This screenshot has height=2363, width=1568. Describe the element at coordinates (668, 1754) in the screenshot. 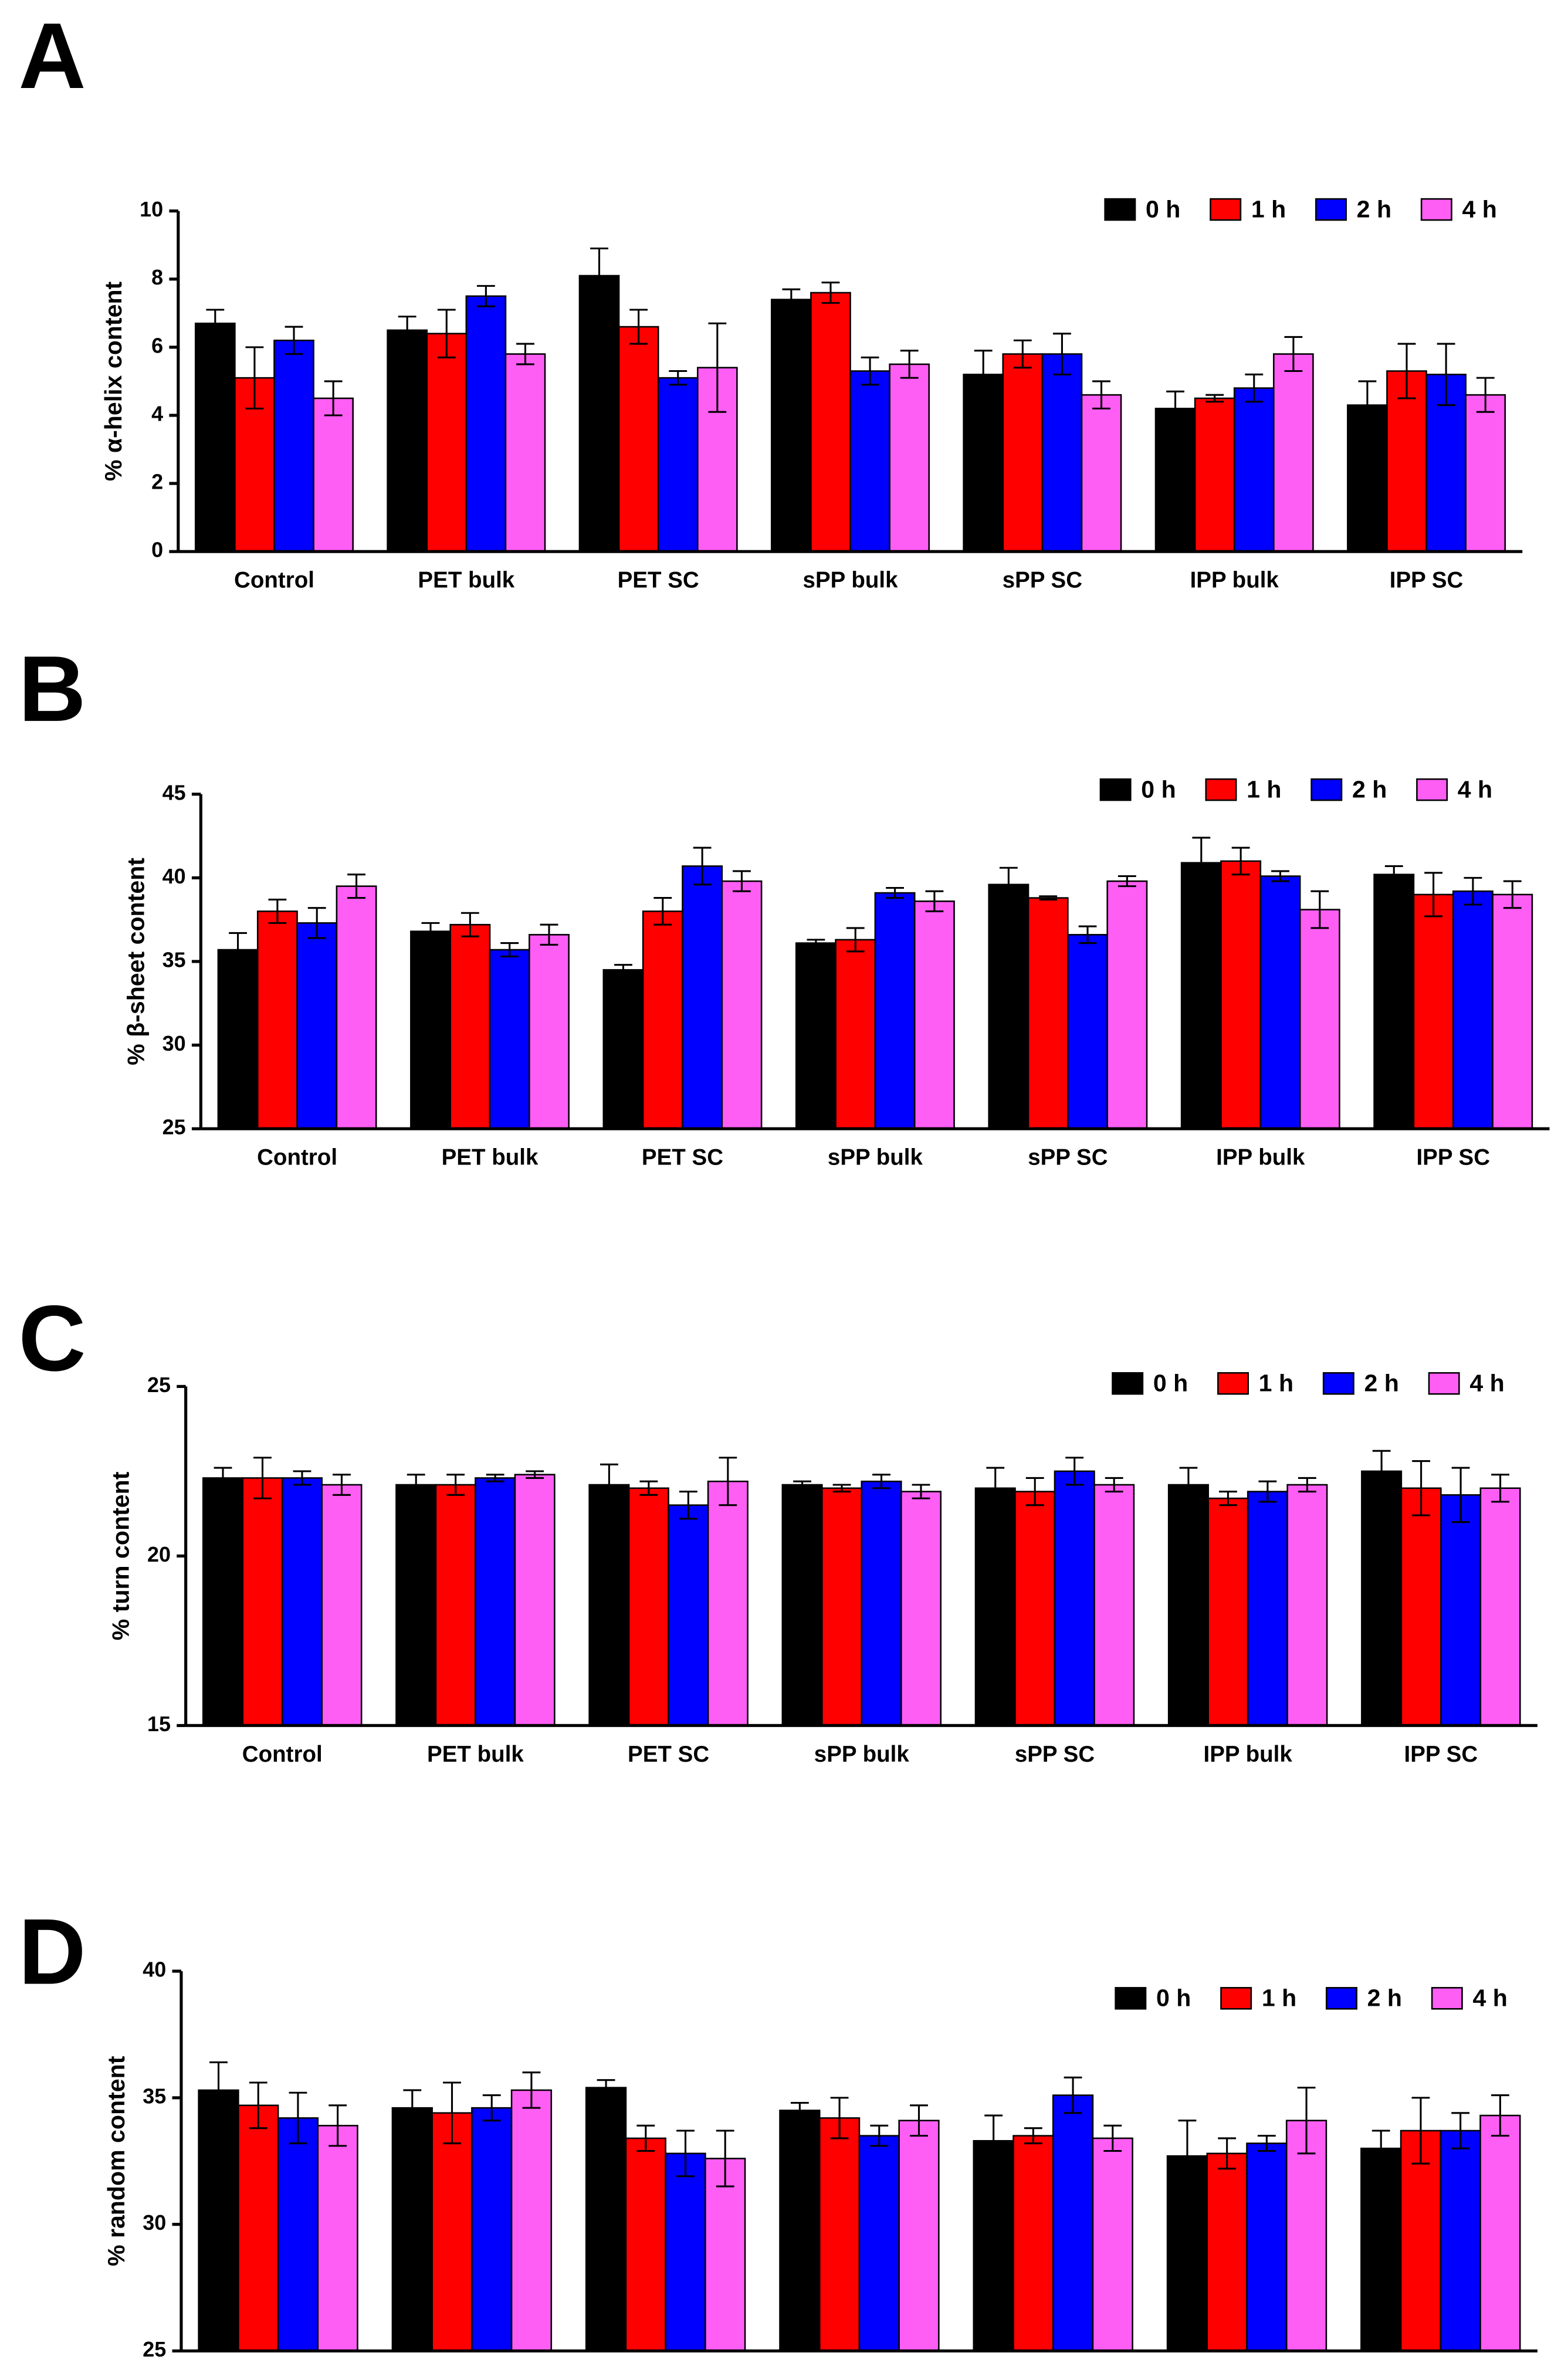

I see `x-tick-label: PET SC` at that location.